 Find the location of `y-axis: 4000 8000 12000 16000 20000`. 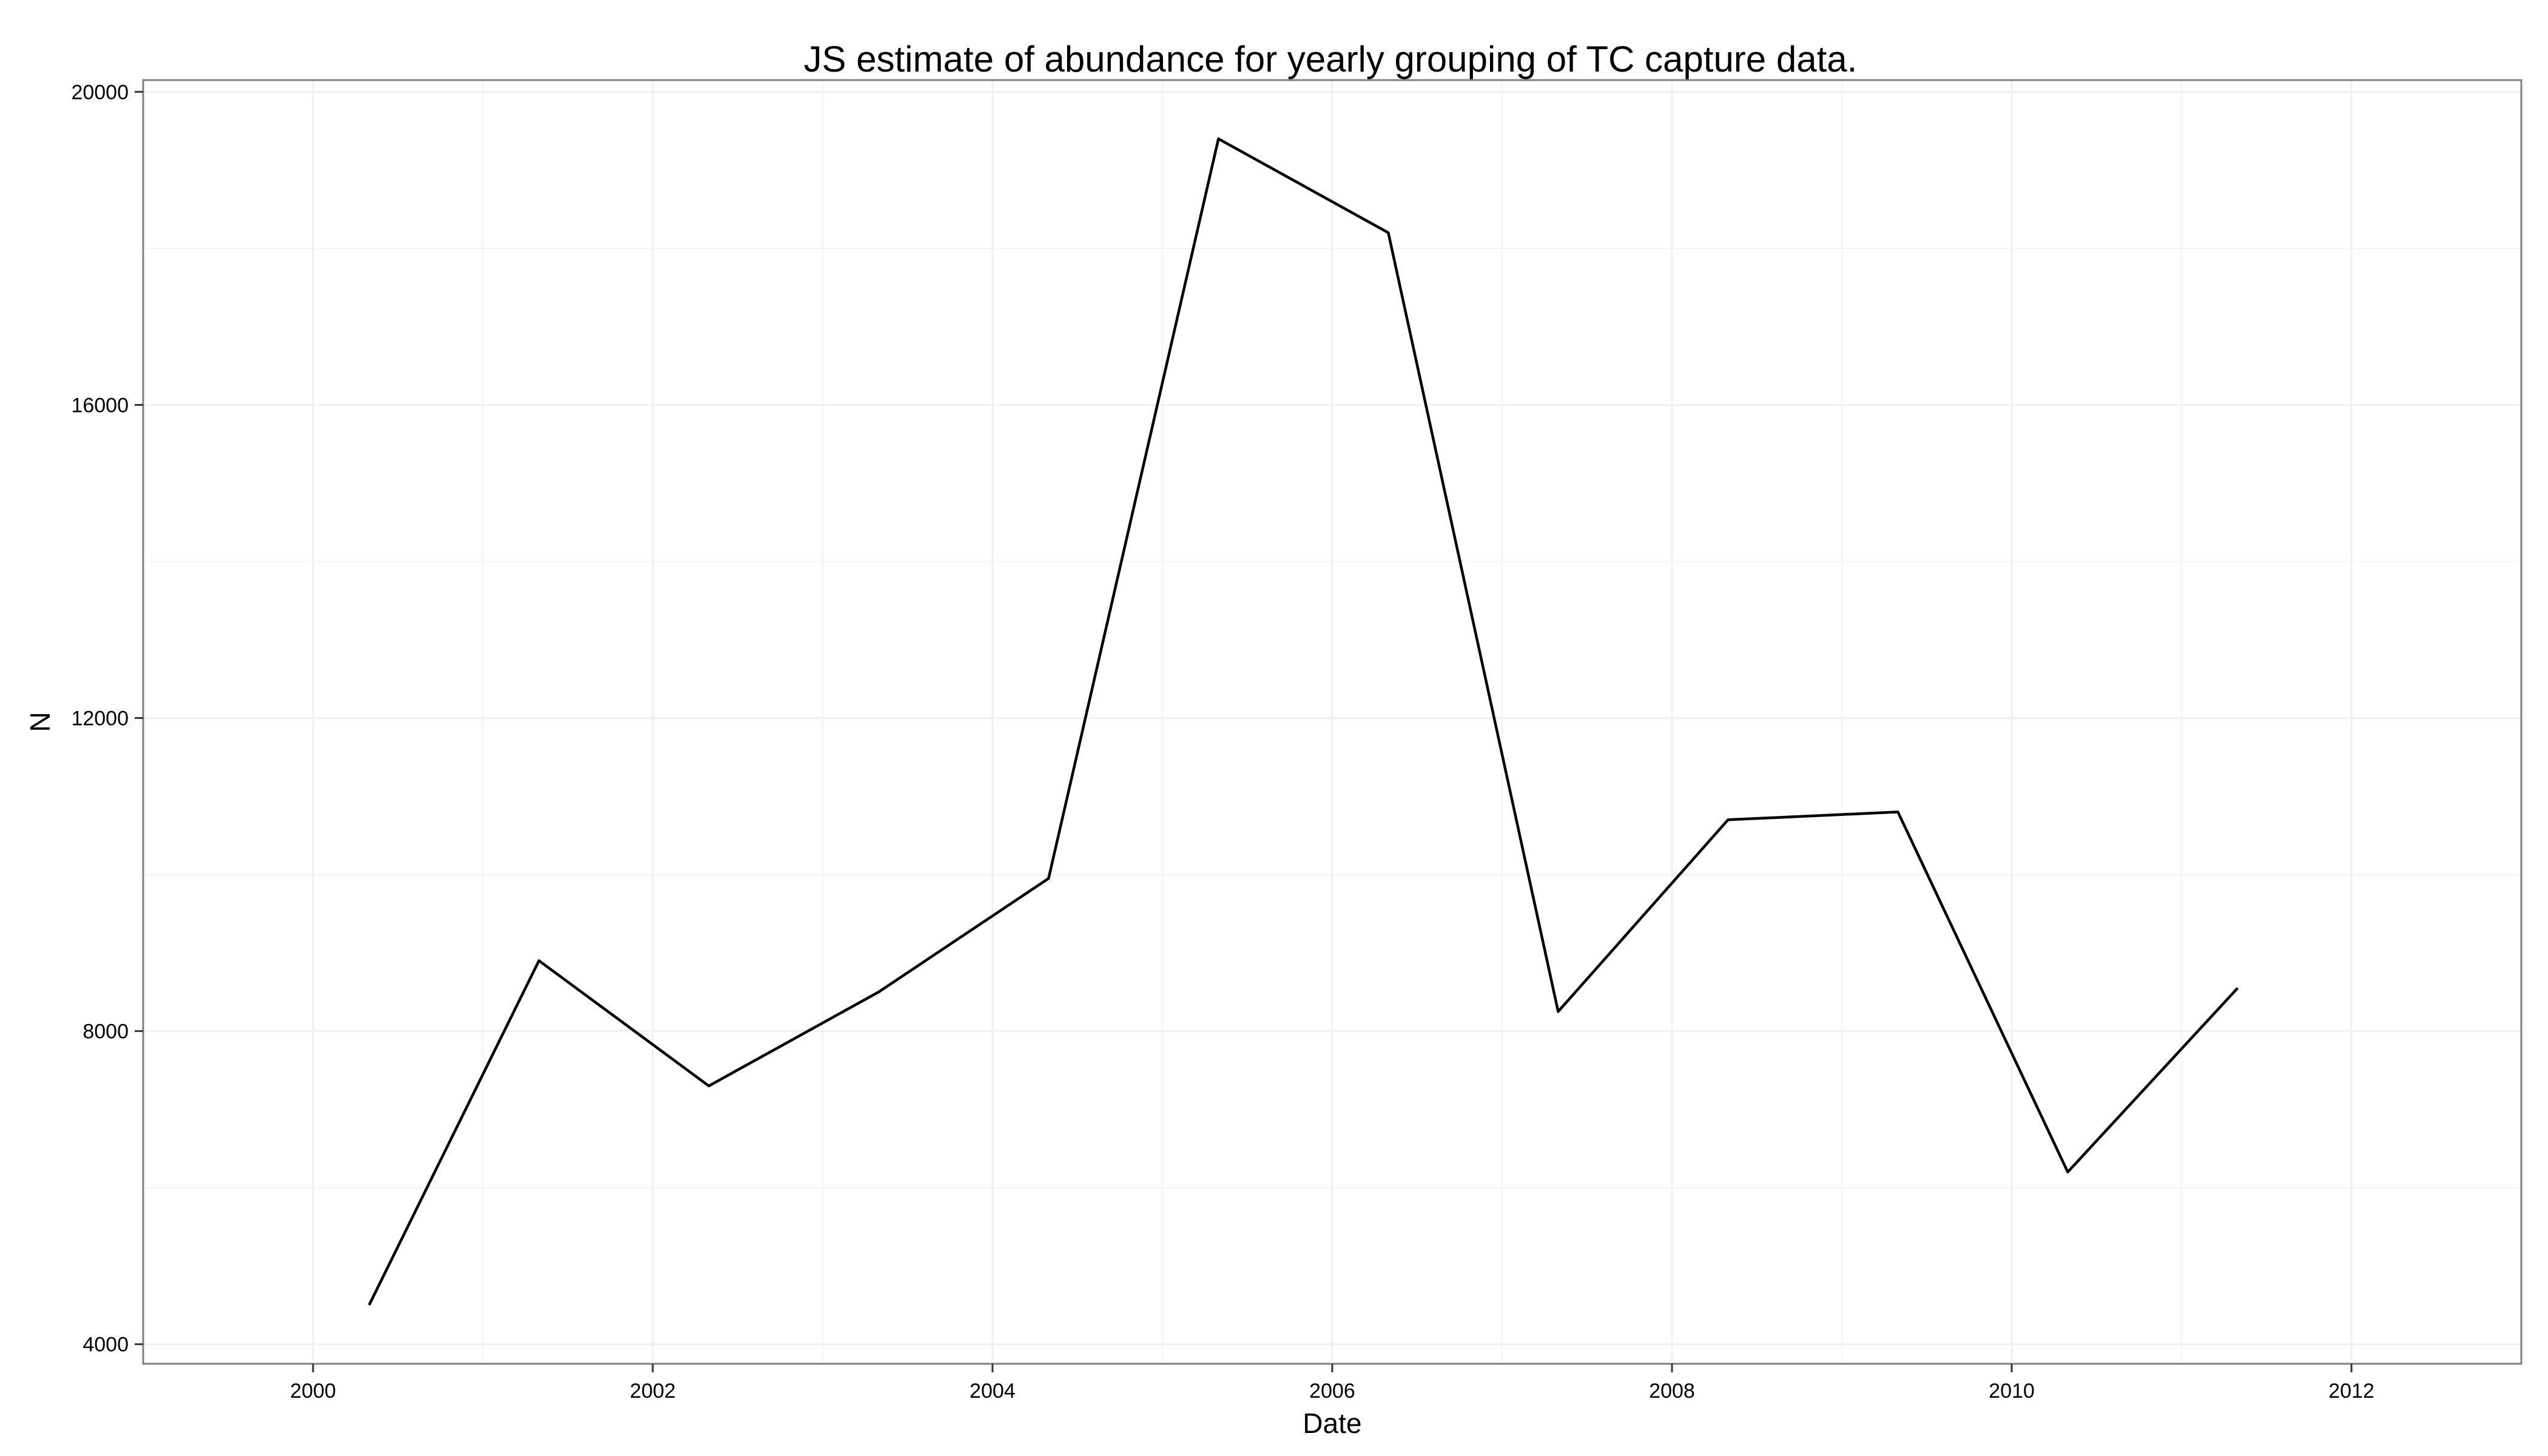

y-axis: 4000 8000 12000 16000 20000 is located at coordinates (107, 719).